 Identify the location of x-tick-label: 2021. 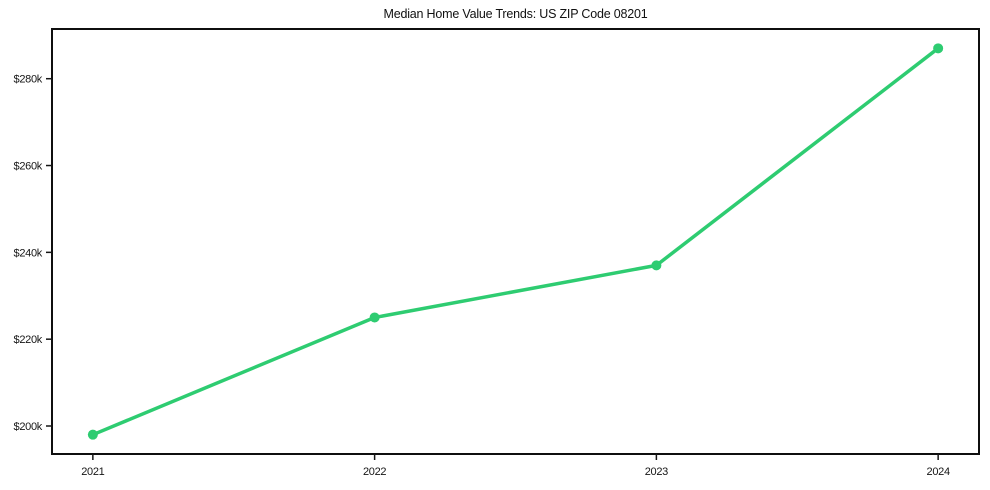
(92, 472).